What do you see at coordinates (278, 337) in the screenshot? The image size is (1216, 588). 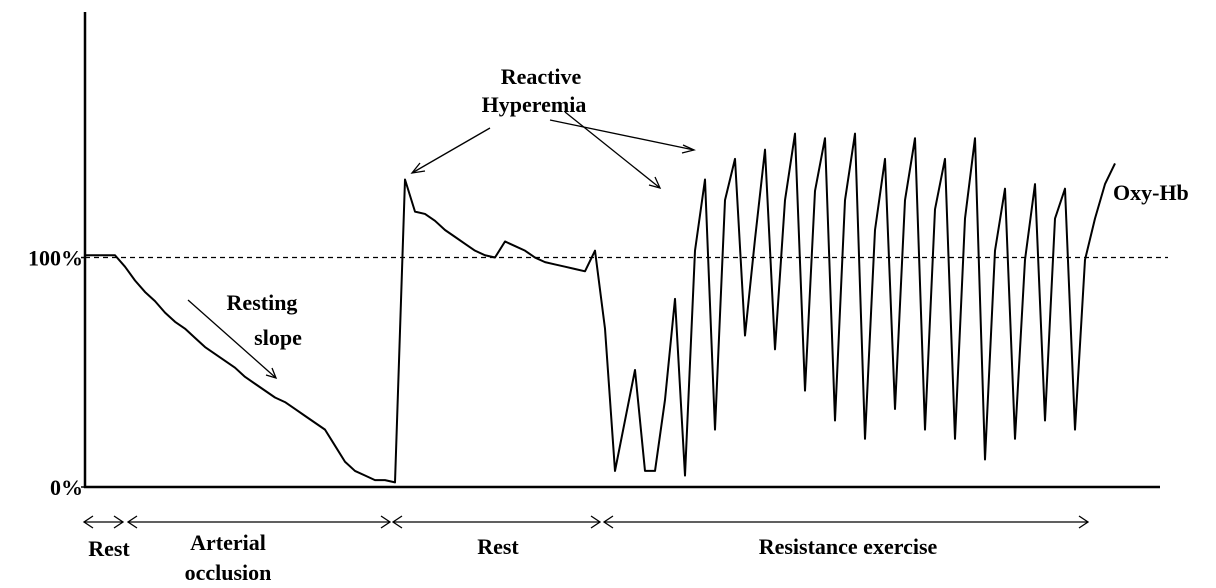 I see `annotation: slope` at bounding box center [278, 337].